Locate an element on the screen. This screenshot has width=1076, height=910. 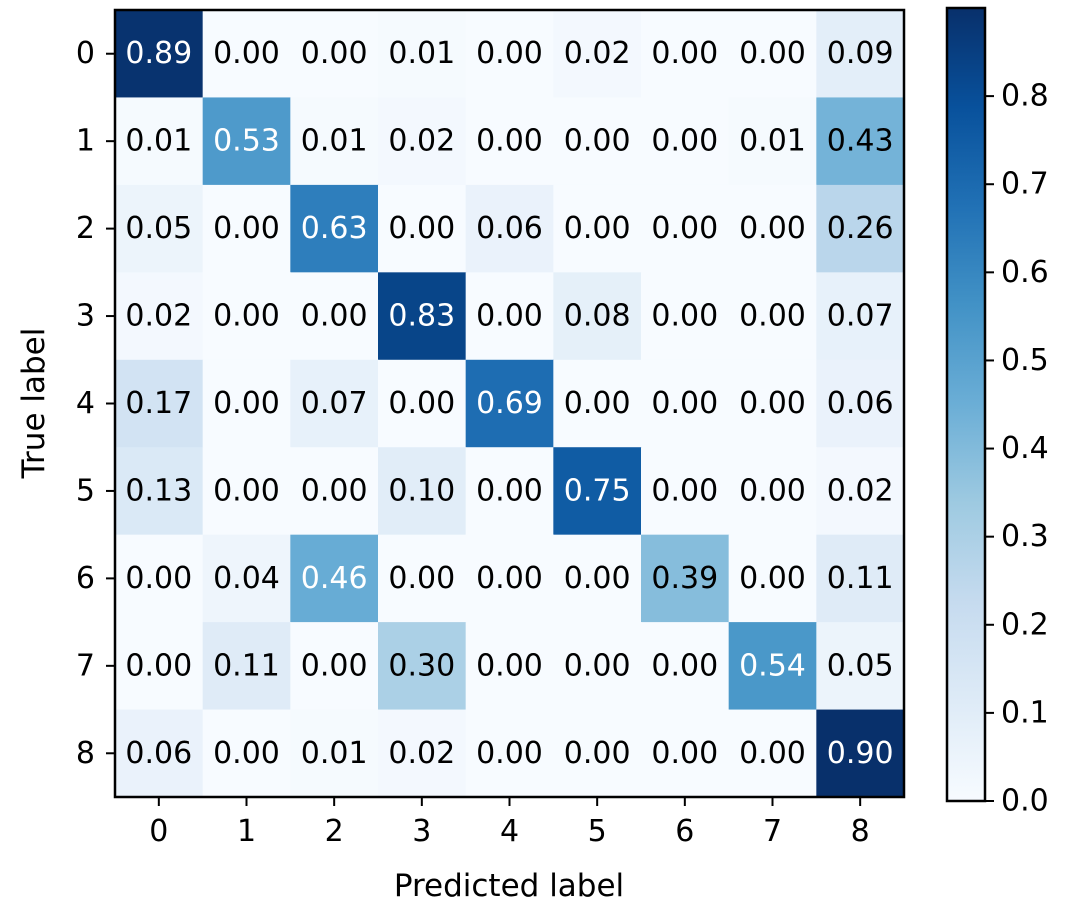
cell-value-label: 0.39 is located at coordinates (684, 578).